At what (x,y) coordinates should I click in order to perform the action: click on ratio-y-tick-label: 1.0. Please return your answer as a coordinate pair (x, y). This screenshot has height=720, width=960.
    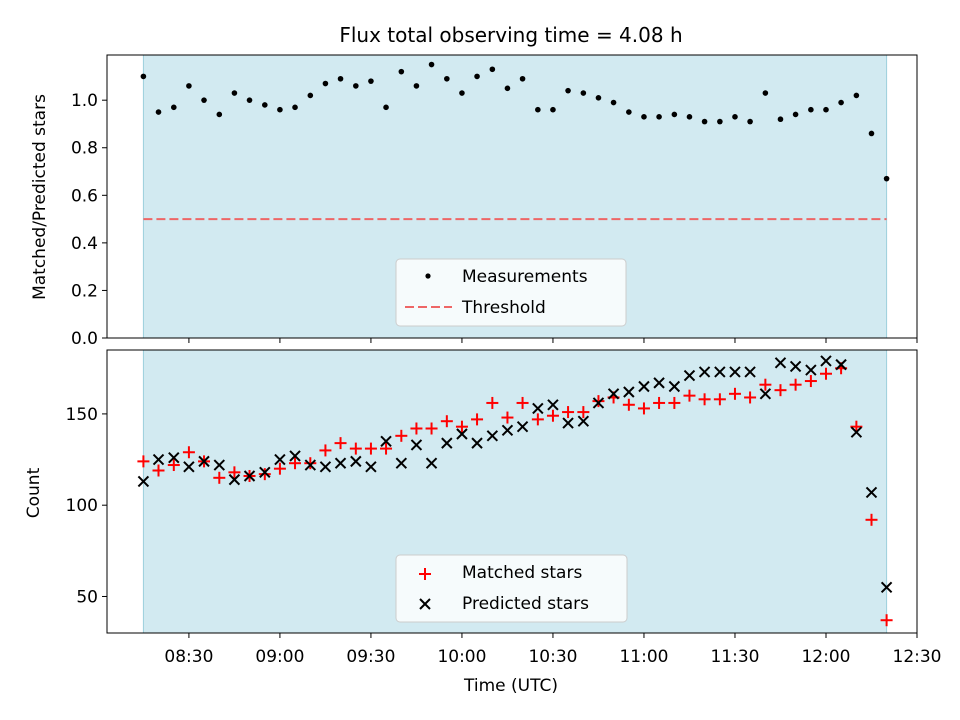
    Looking at the image, I should click on (84, 101).